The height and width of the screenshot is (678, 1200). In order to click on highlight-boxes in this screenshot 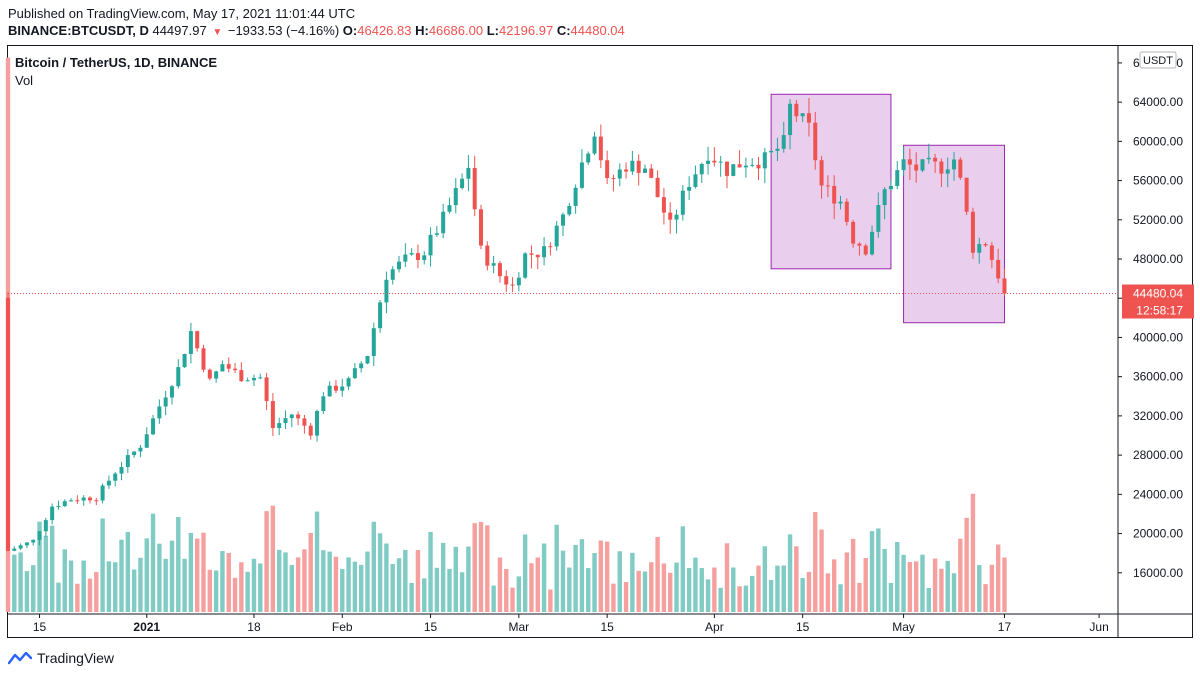, I will do `click(887, 208)`.